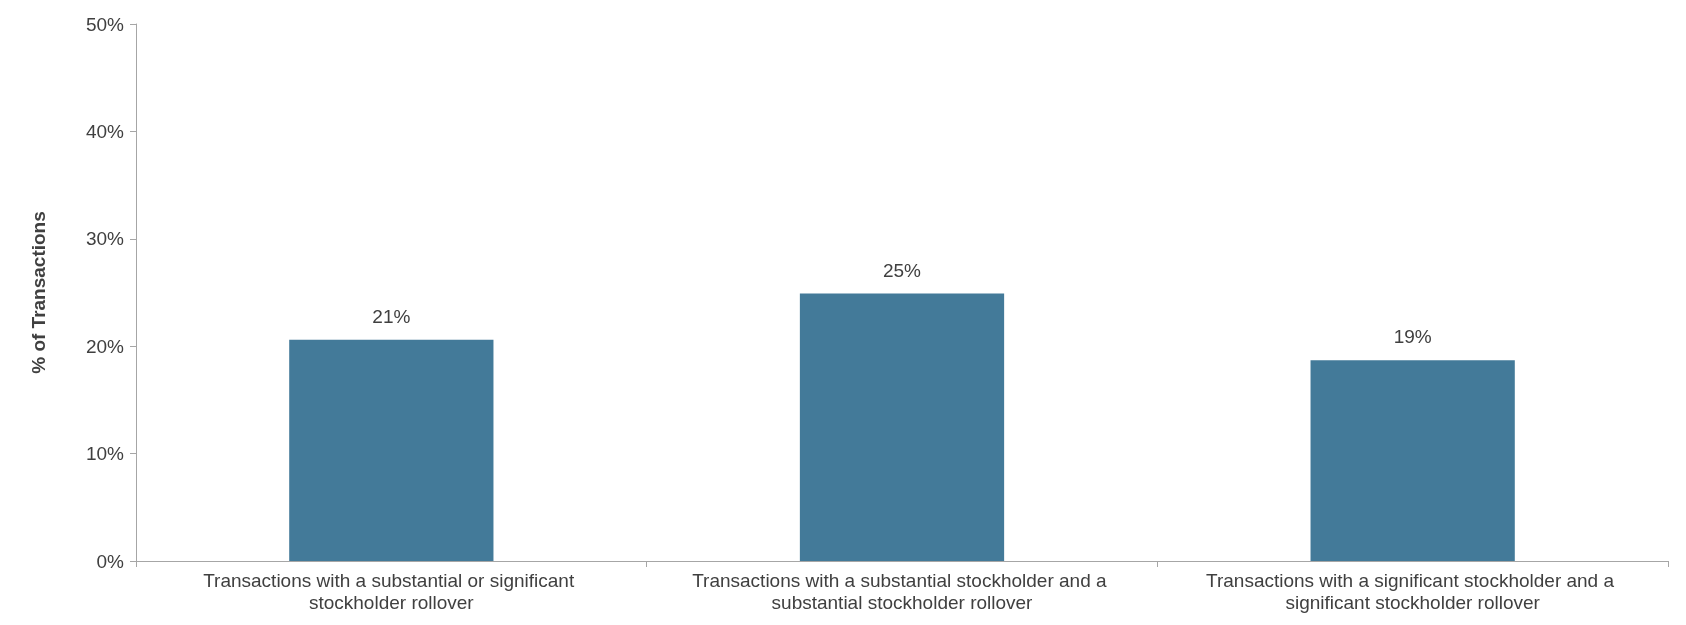  I want to click on y-axis-title: % of Transactions, so click(38, 292).